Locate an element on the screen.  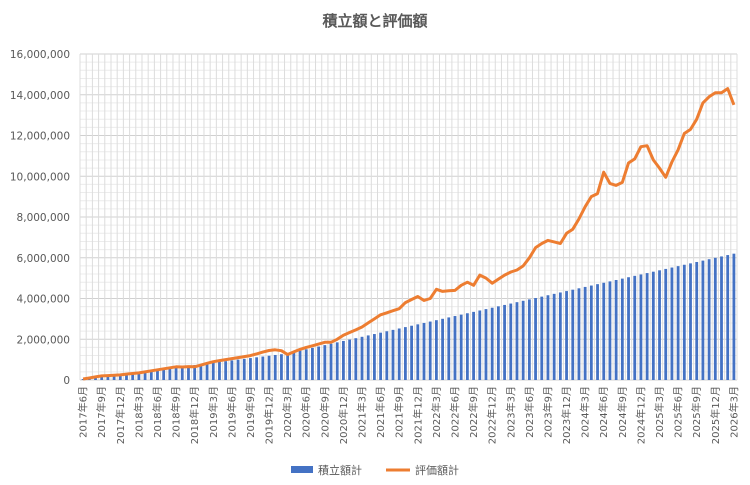
x-tick-label: 2022年9月 is located at coordinates (473, 412).